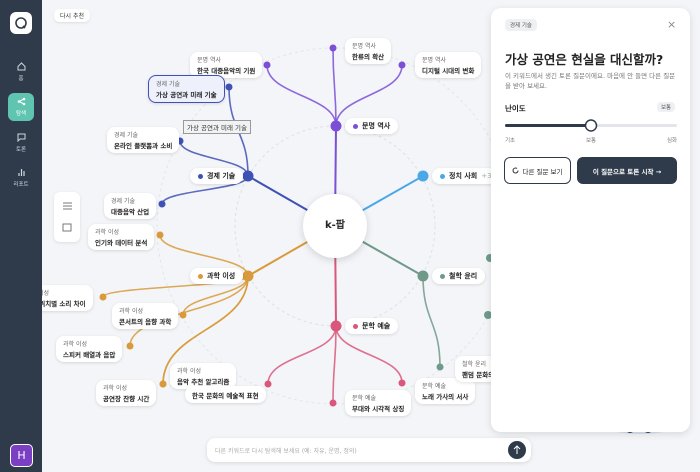 The height and width of the screenshot is (472, 700). I want to click on branch-node: 경제 기술, so click(217, 176).